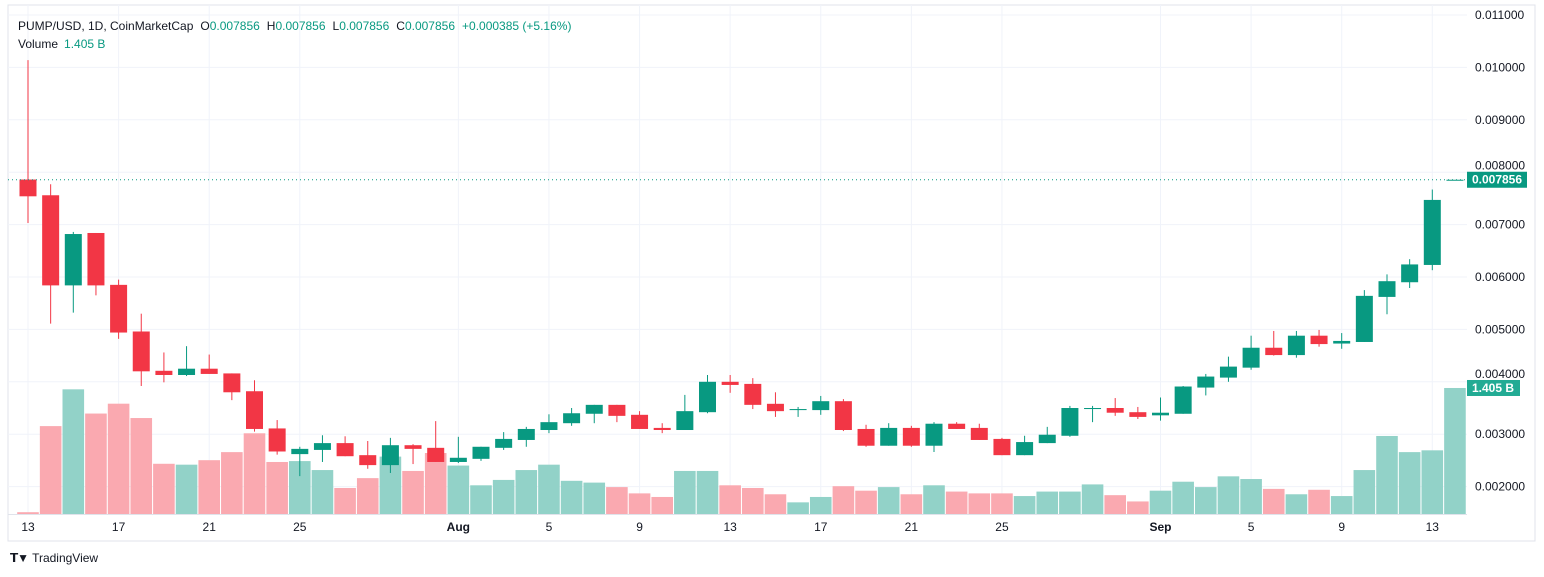 The width and height of the screenshot is (1544, 577). What do you see at coordinates (1500, 434) in the screenshot?
I see `y-tick-label: 0.003000` at bounding box center [1500, 434].